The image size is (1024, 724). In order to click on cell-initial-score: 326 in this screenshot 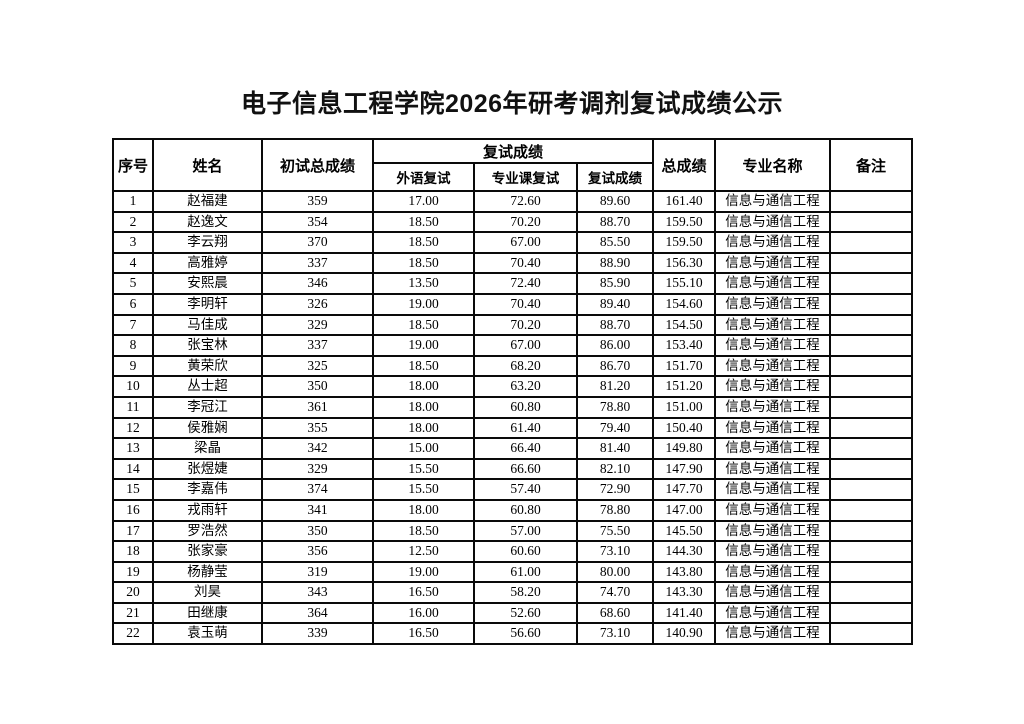, I will do `click(317, 304)`.